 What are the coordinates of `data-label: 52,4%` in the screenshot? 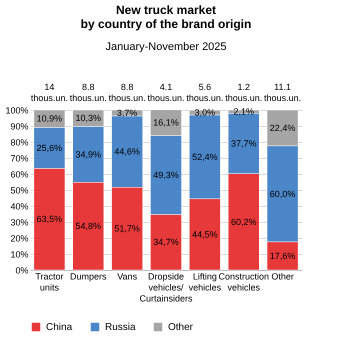 It's located at (205, 157).